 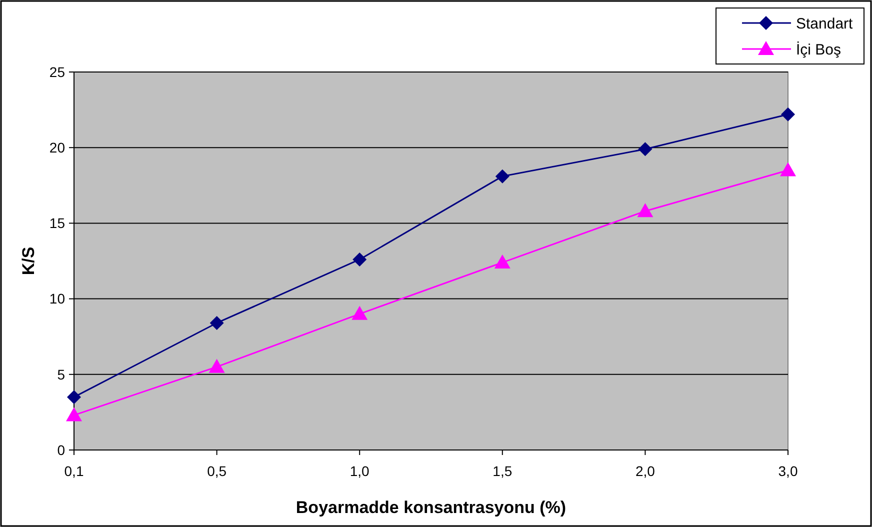 What do you see at coordinates (28, 261) in the screenshot?
I see `y-axis-title: K/S` at bounding box center [28, 261].